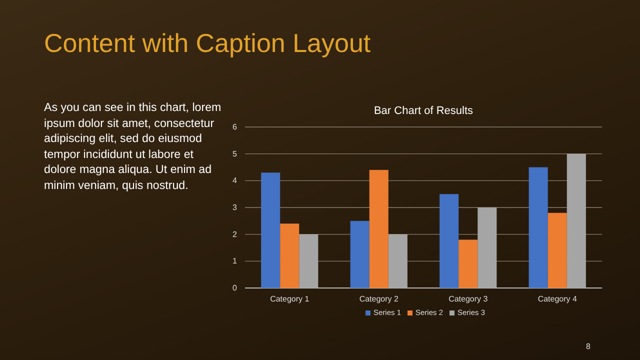  I want to click on y-tick-label: 4, so click(235, 181).